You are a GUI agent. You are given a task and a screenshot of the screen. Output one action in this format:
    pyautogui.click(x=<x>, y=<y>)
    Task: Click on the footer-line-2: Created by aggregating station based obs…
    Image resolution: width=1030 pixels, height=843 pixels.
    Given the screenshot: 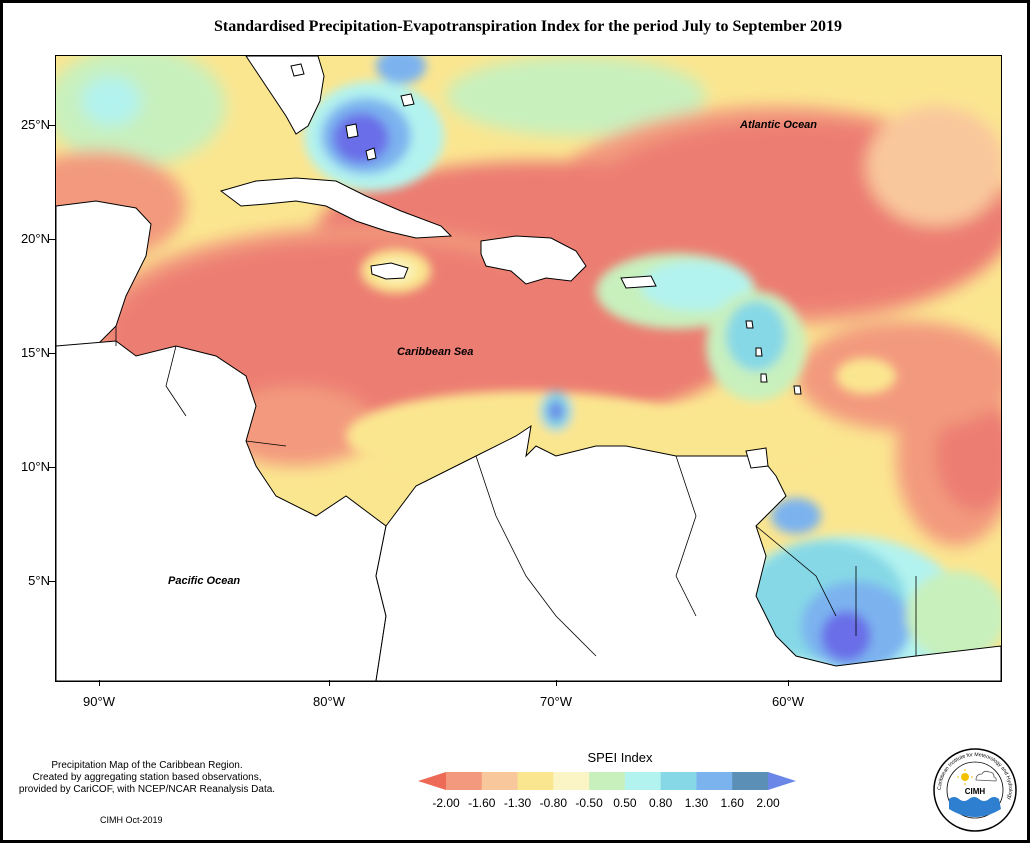 What is the action you would take?
    pyautogui.click(x=147, y=777)
    